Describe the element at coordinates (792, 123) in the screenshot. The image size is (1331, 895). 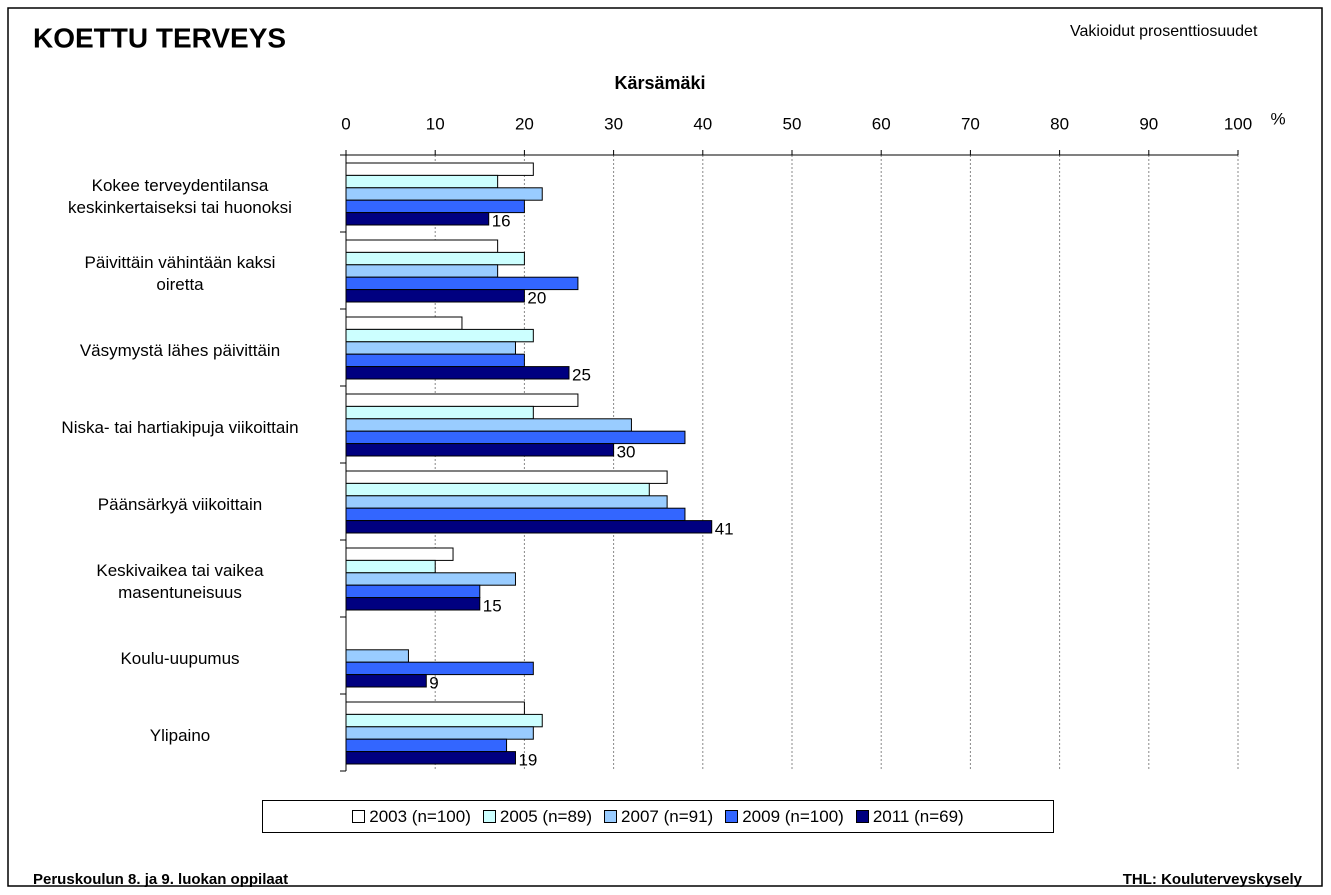
I see `x-tick-label: 50` at that location.